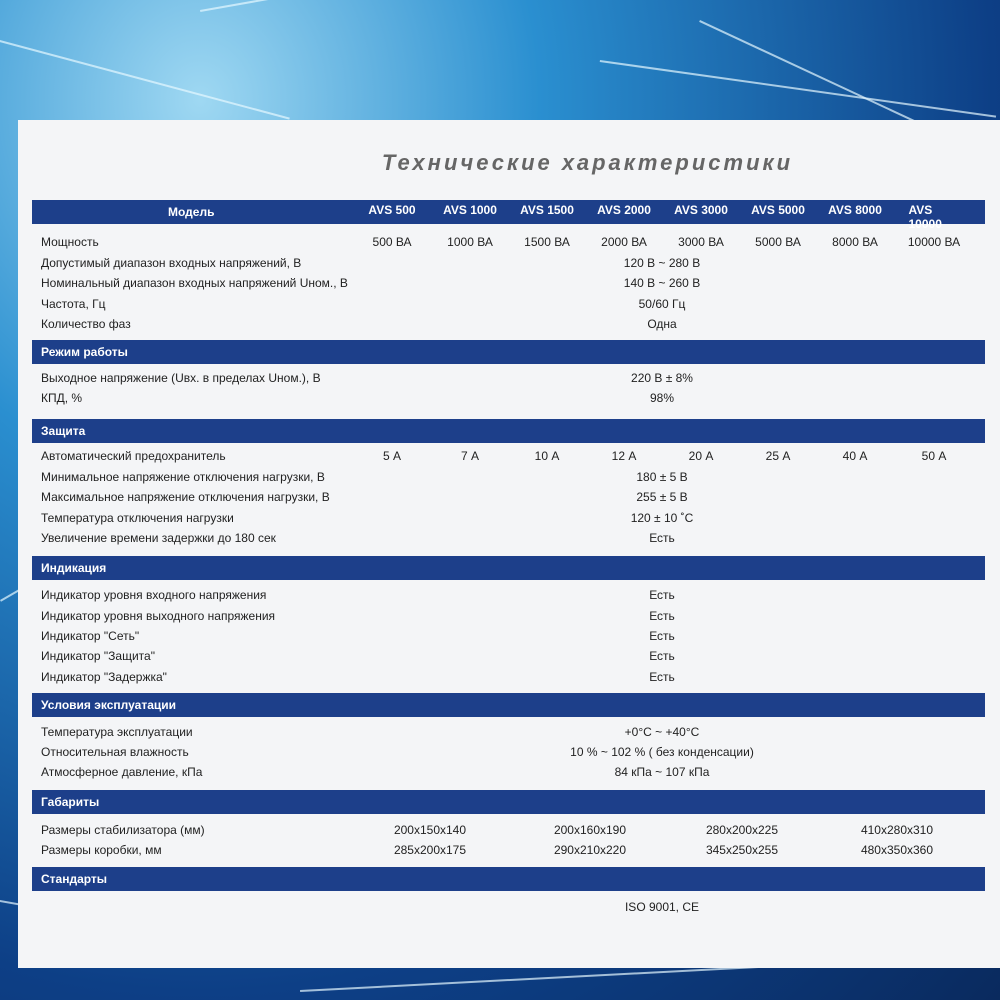 The width and height of the screenshot is (1000, 1000). What do you see at coordinates (508, 568) in the screenshot?
I see `section-header: Индикация` at bounding box center [508, 568].